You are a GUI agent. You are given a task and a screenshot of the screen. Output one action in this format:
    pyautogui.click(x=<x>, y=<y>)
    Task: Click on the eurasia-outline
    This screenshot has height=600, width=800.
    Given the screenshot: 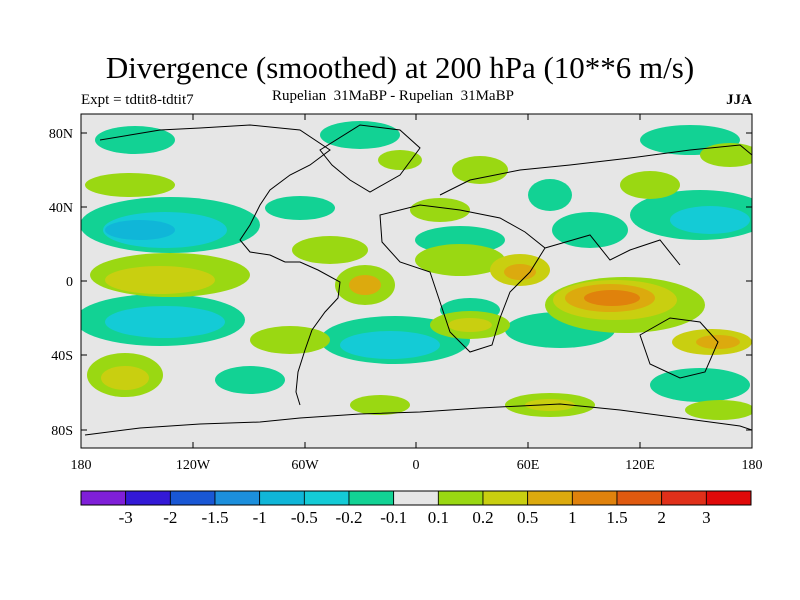 What is the action you would take?
    pyautogui.click(x=595, y=170)
    